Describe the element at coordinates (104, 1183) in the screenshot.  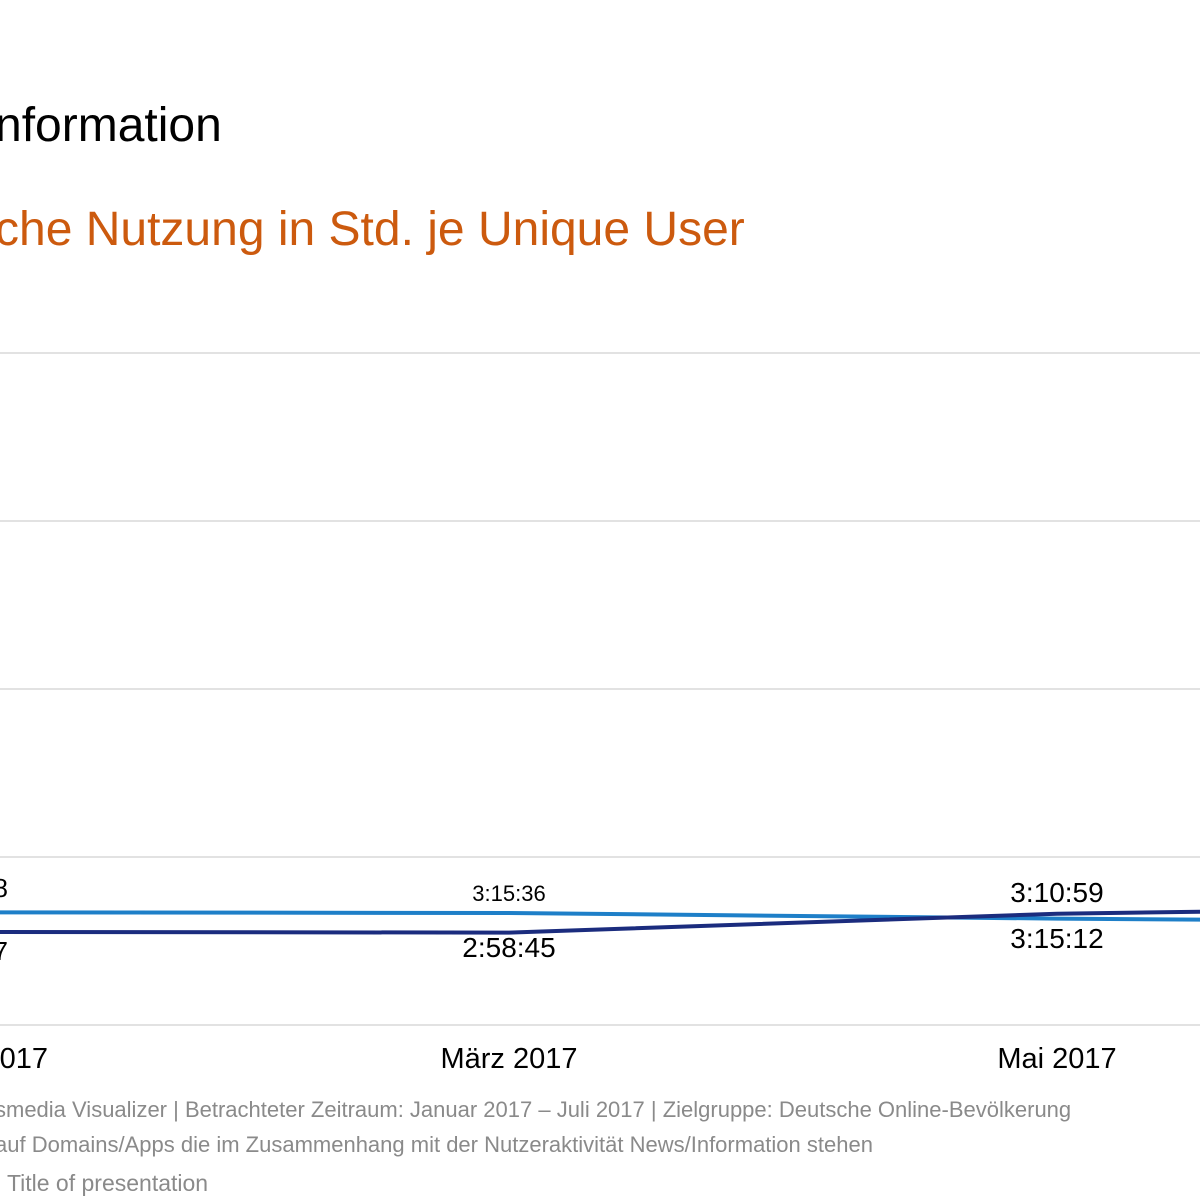
I see `presentation-footer: | Title of presentation` at that location.